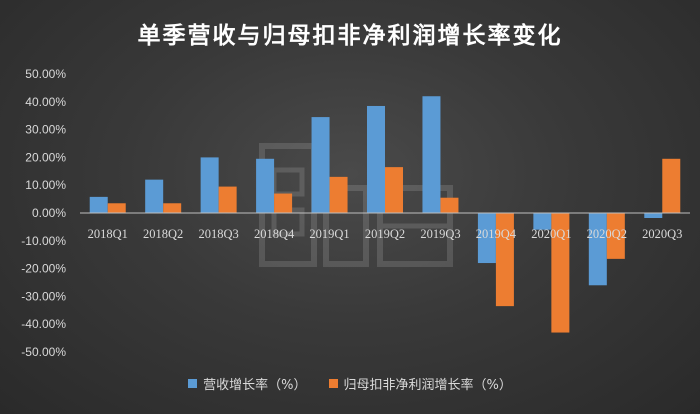  What do you see at coordinates (43, 296) in the screenshot?
I see `y-tick-label: -30.00%` at bounding box center [43, 296].